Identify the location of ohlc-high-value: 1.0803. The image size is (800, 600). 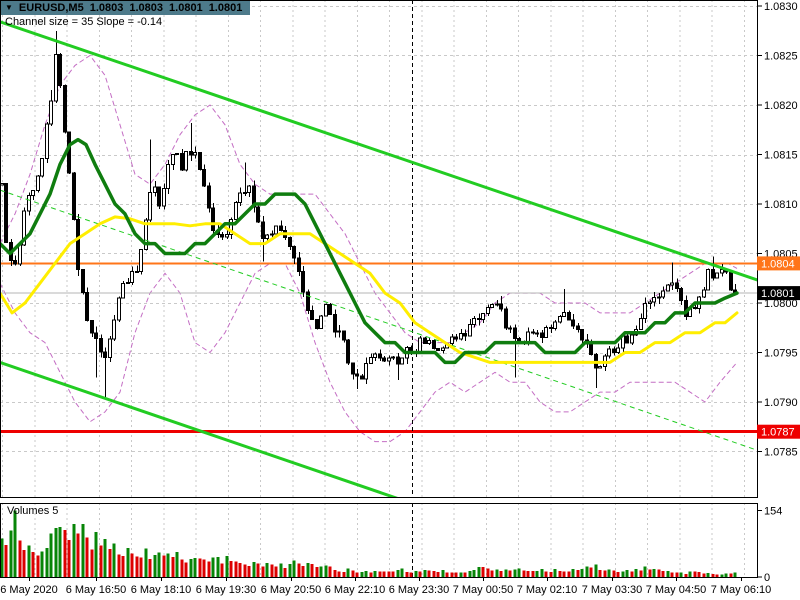
(146, 8).